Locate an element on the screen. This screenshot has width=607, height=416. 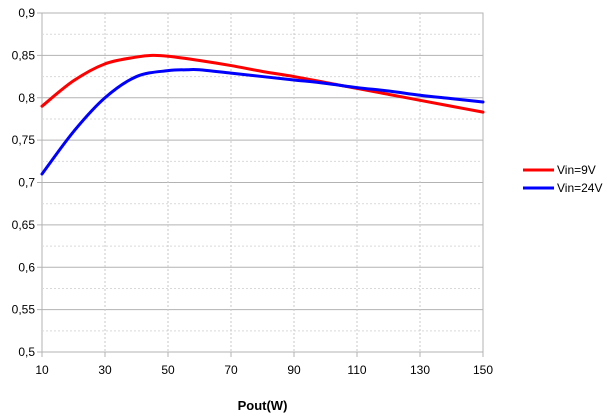
x-tick-label: 50 is located at coordinates (168, 370).